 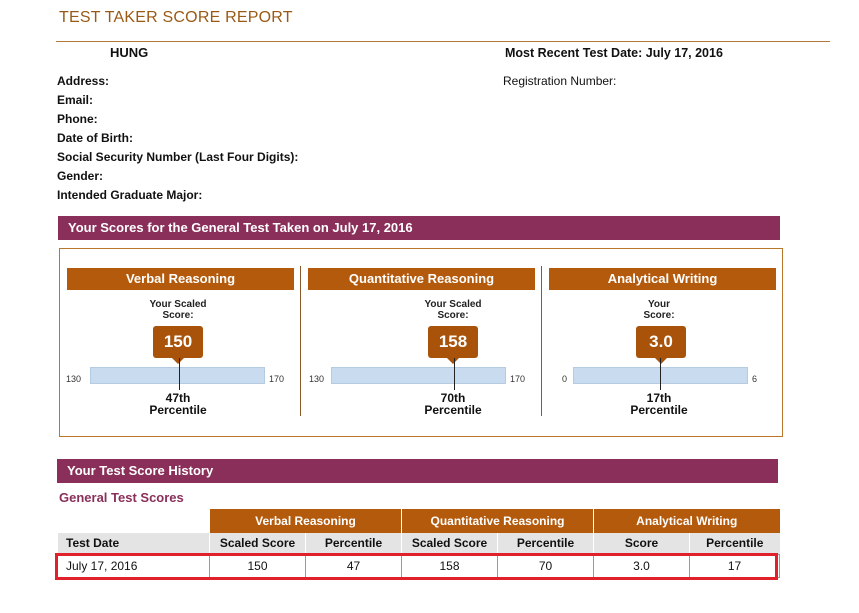 What do you see at coordinates (133, 543) in the screenshot?
I see `column-header: Test Date` at bounding box center [133, 543].